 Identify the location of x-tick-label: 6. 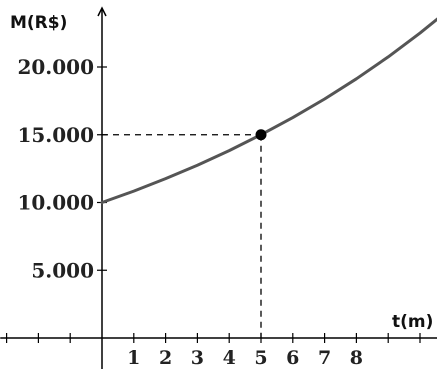
(292, 358).